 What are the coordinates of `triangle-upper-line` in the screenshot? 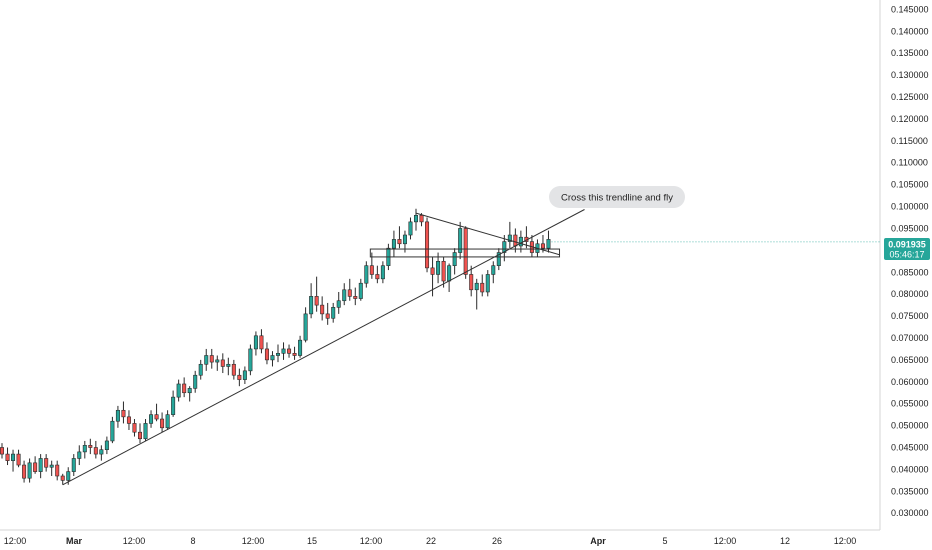 It's located at (487, 234).